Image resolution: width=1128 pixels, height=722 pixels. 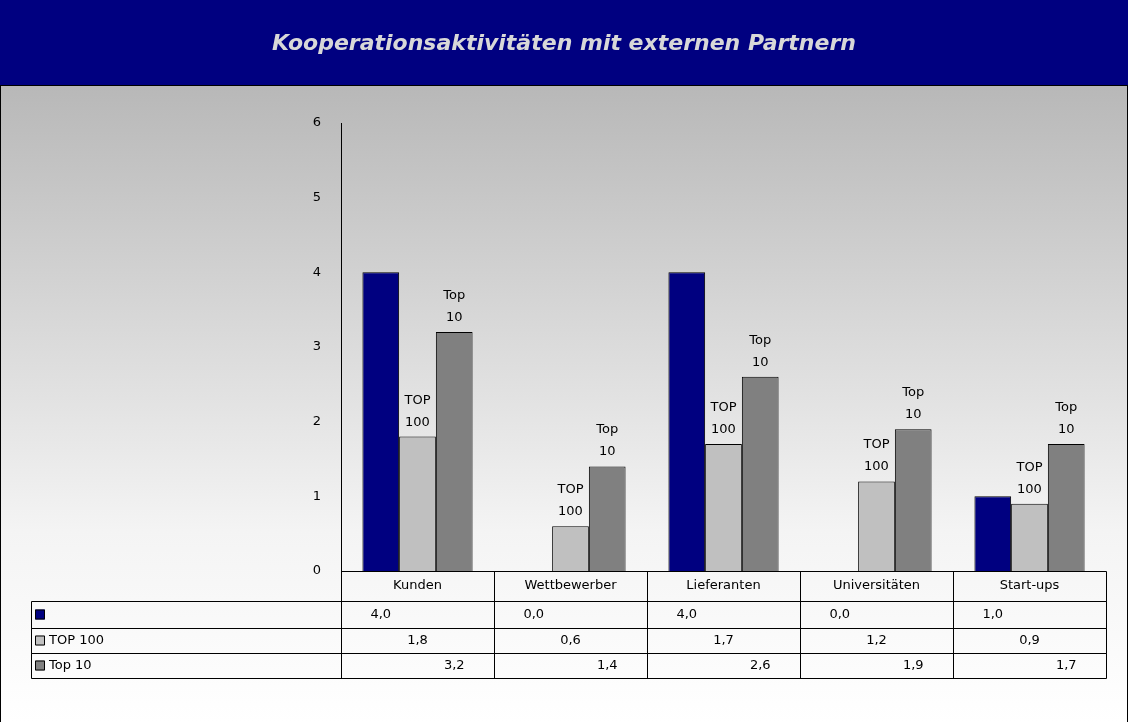 What do you see at coordinates (1029, 585) in the screenshot?
I see `x-tick-label: Start-ups` at bounding box center [1029, 585].